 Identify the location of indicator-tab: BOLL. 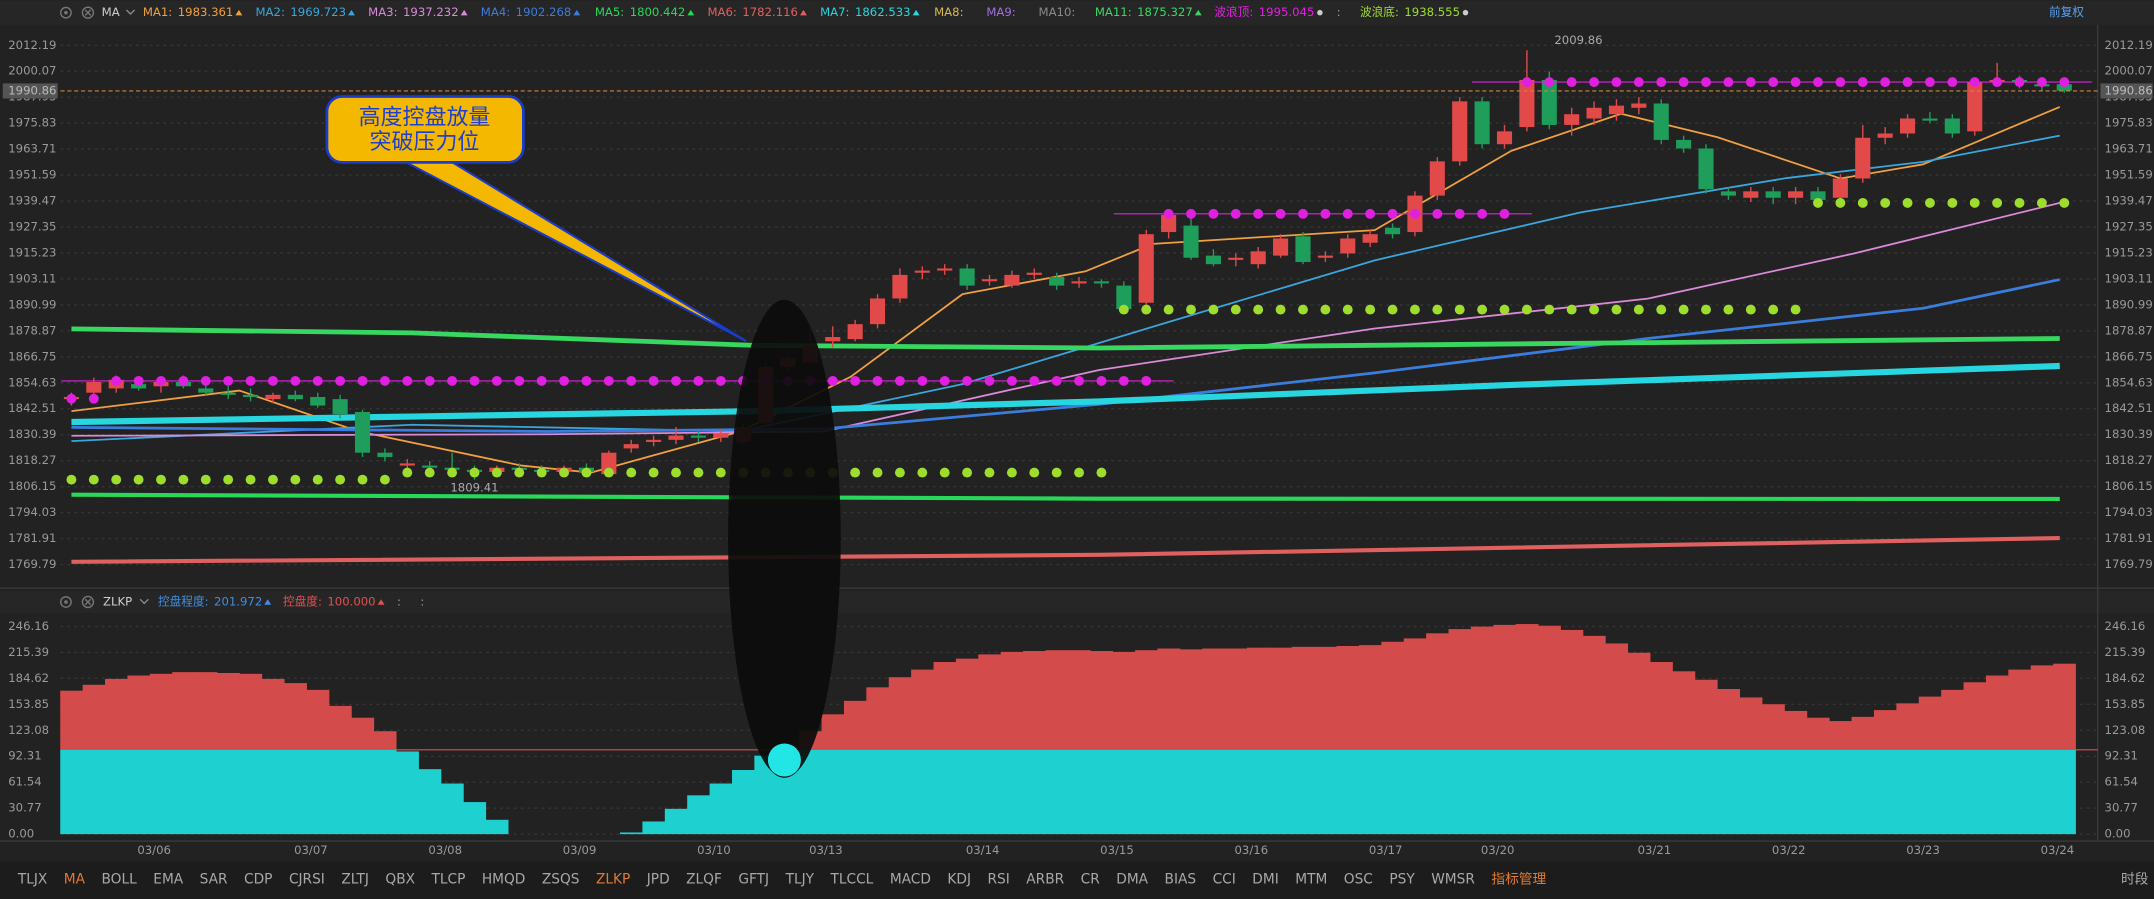
(120, 879).